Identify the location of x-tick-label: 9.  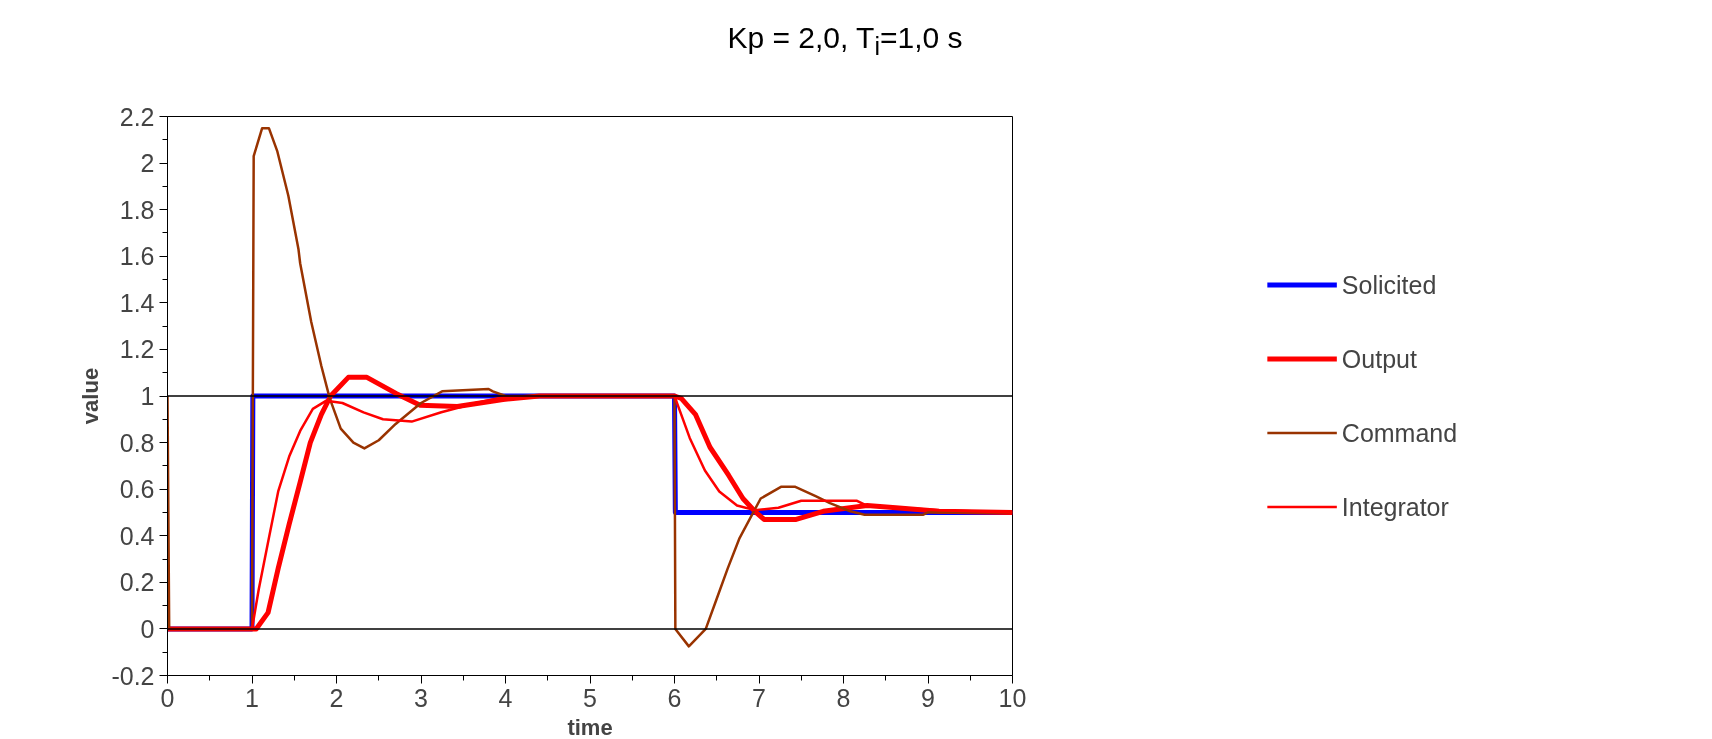
(928, 697).